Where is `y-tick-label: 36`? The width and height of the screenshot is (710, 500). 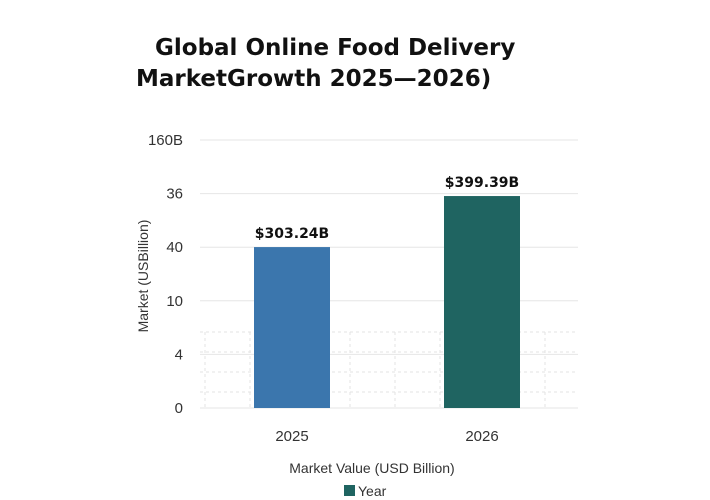 y-tick-label: 36 is located at coordinates (174, 194).